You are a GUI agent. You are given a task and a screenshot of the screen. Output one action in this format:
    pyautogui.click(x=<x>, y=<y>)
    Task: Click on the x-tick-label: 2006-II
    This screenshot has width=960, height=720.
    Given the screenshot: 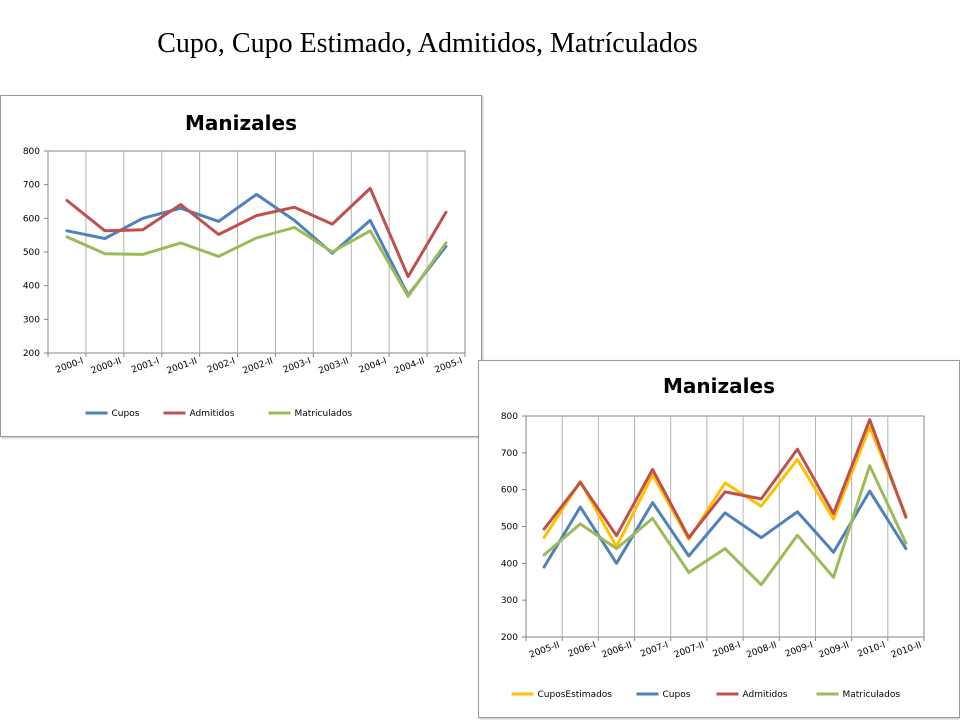 What is the action you would take?
    pyautogui.click(x=617, y=650)
    